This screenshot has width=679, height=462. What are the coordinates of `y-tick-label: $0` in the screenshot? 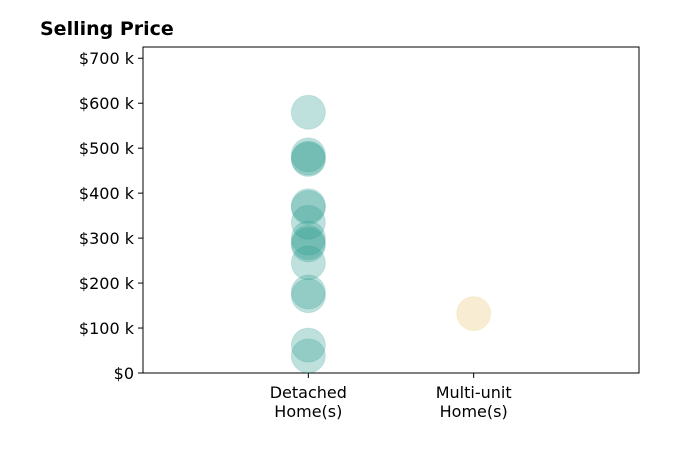 It's located at (124, 373).